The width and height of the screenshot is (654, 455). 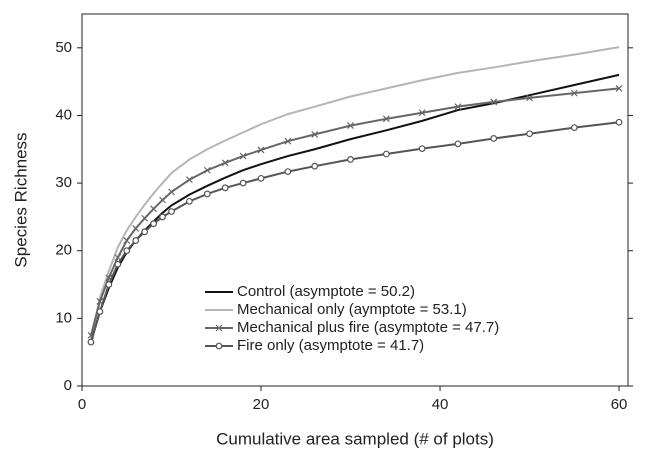 What do you see at coordinates (63, 47) in the screenshot?
I see `y-tick-label: 50` at bounding box center [63, 47].